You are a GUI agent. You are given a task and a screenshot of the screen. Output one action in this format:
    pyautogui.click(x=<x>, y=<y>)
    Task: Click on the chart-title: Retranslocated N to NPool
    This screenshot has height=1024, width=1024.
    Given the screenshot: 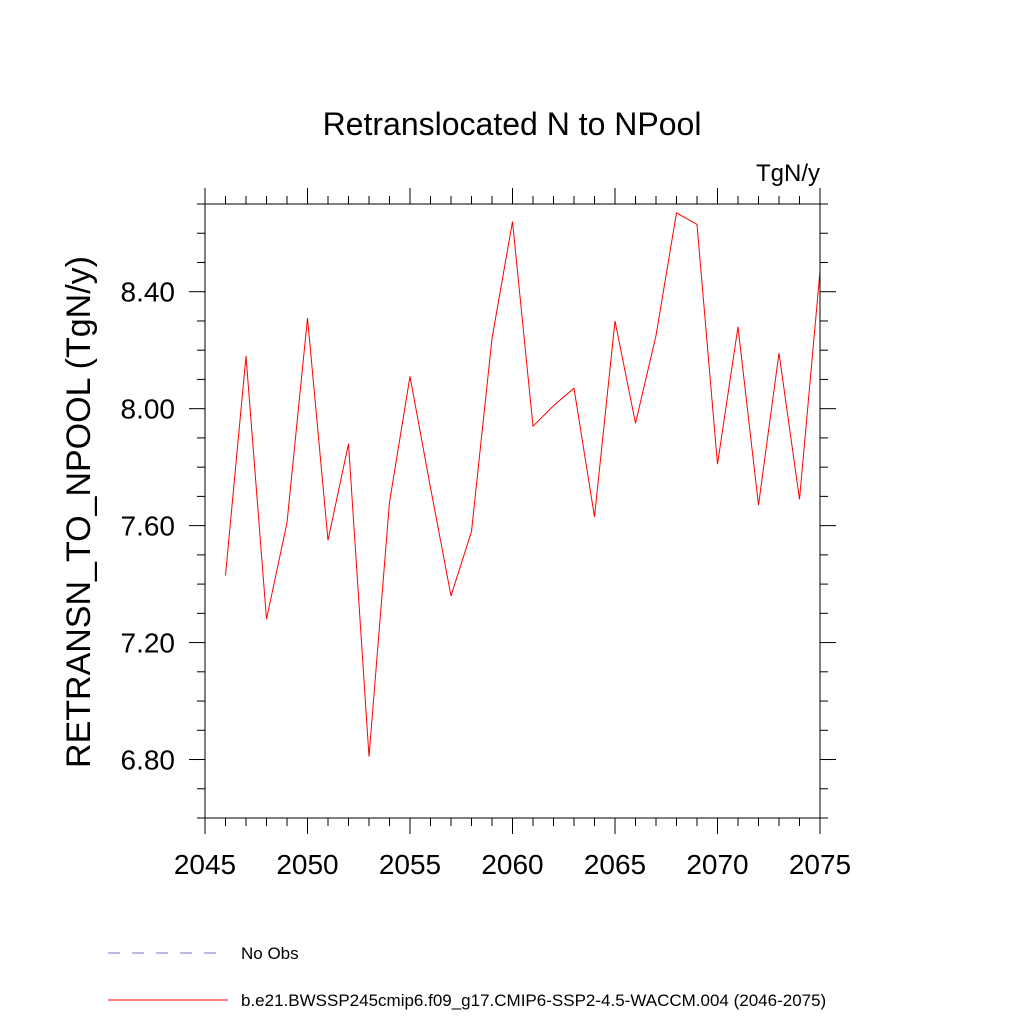 What is the action you would take?
    pyautogui.click(x=512, y=124)
    